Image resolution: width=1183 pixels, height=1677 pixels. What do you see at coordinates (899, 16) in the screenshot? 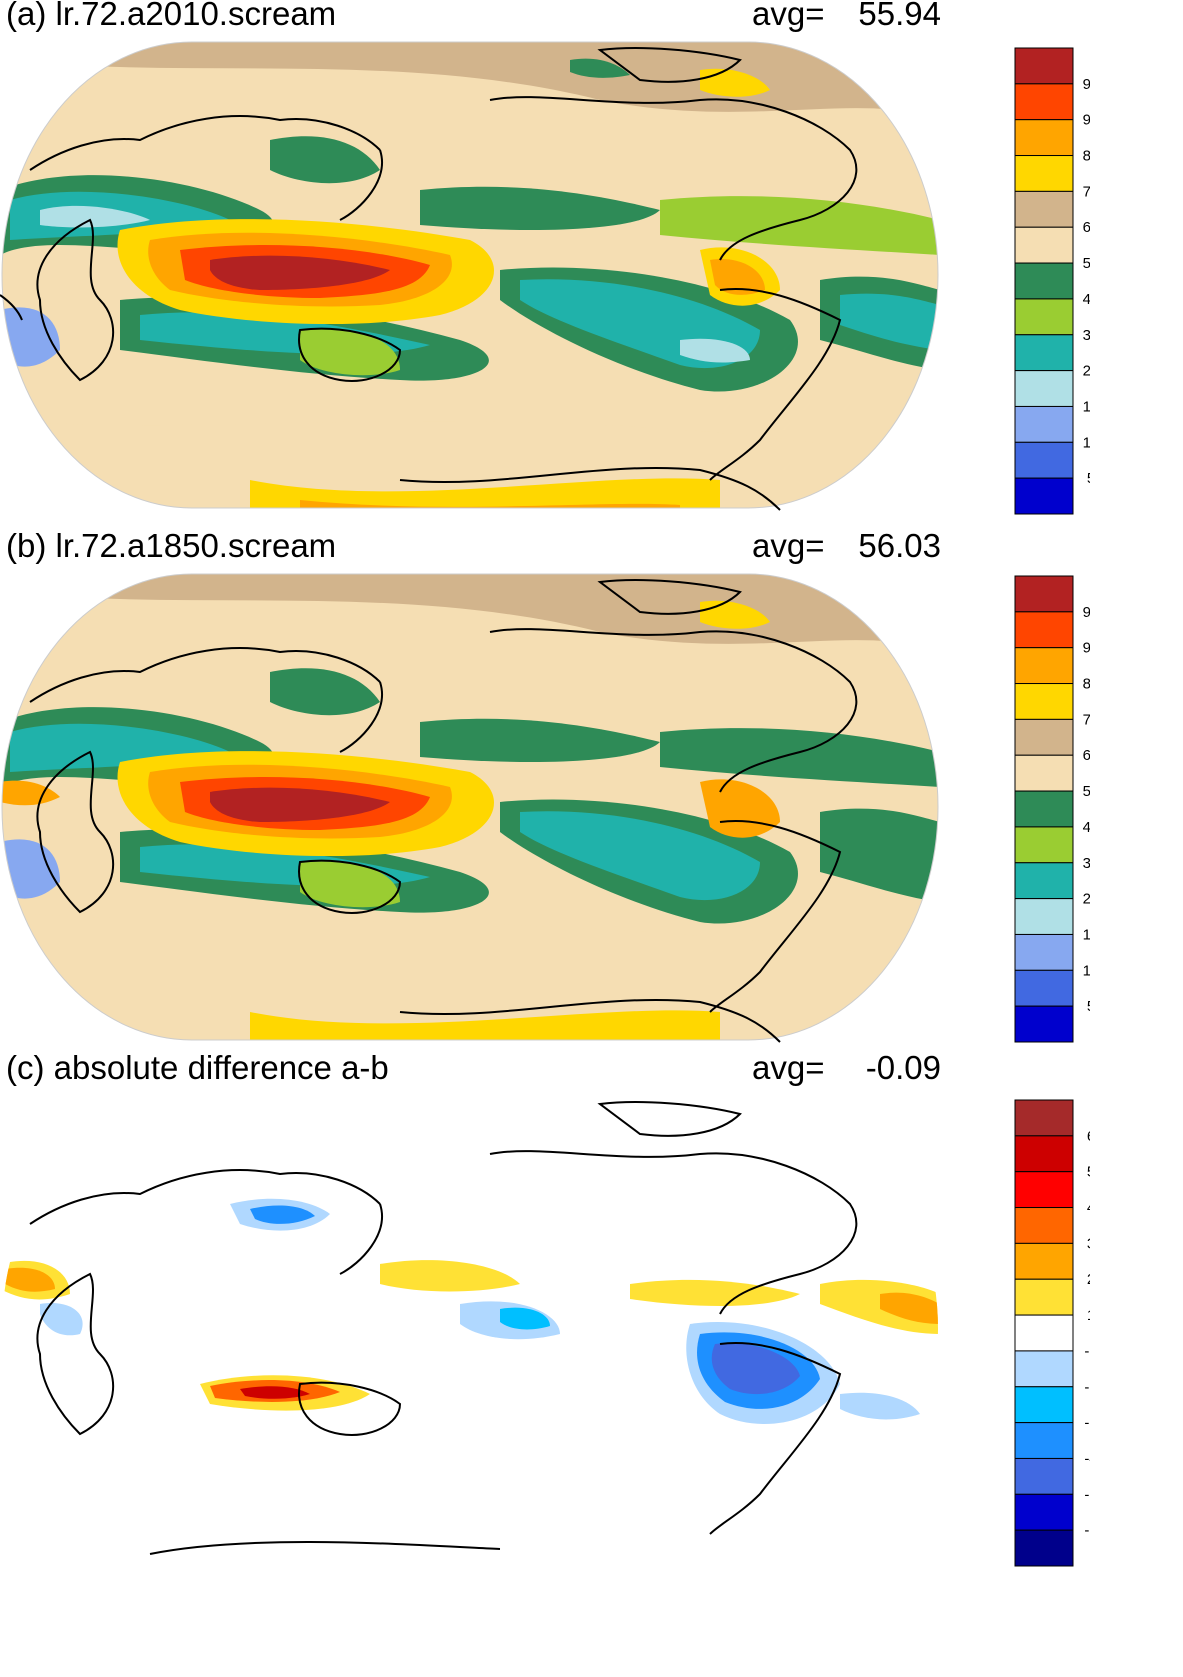
I see `avg-value: 55.94` at bounding box center [899, 16].